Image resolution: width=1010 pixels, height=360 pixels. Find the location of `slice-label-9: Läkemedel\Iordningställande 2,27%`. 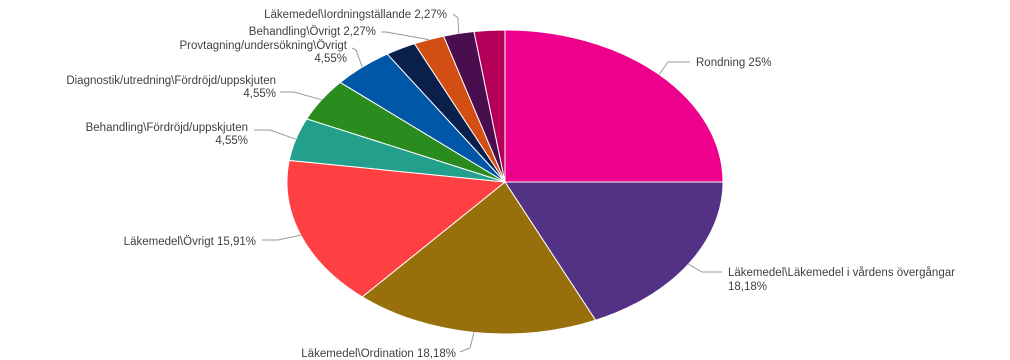

slice-label-9: Läkemedel\Iordningställande 2,27% is located at coordinates (355, 15).